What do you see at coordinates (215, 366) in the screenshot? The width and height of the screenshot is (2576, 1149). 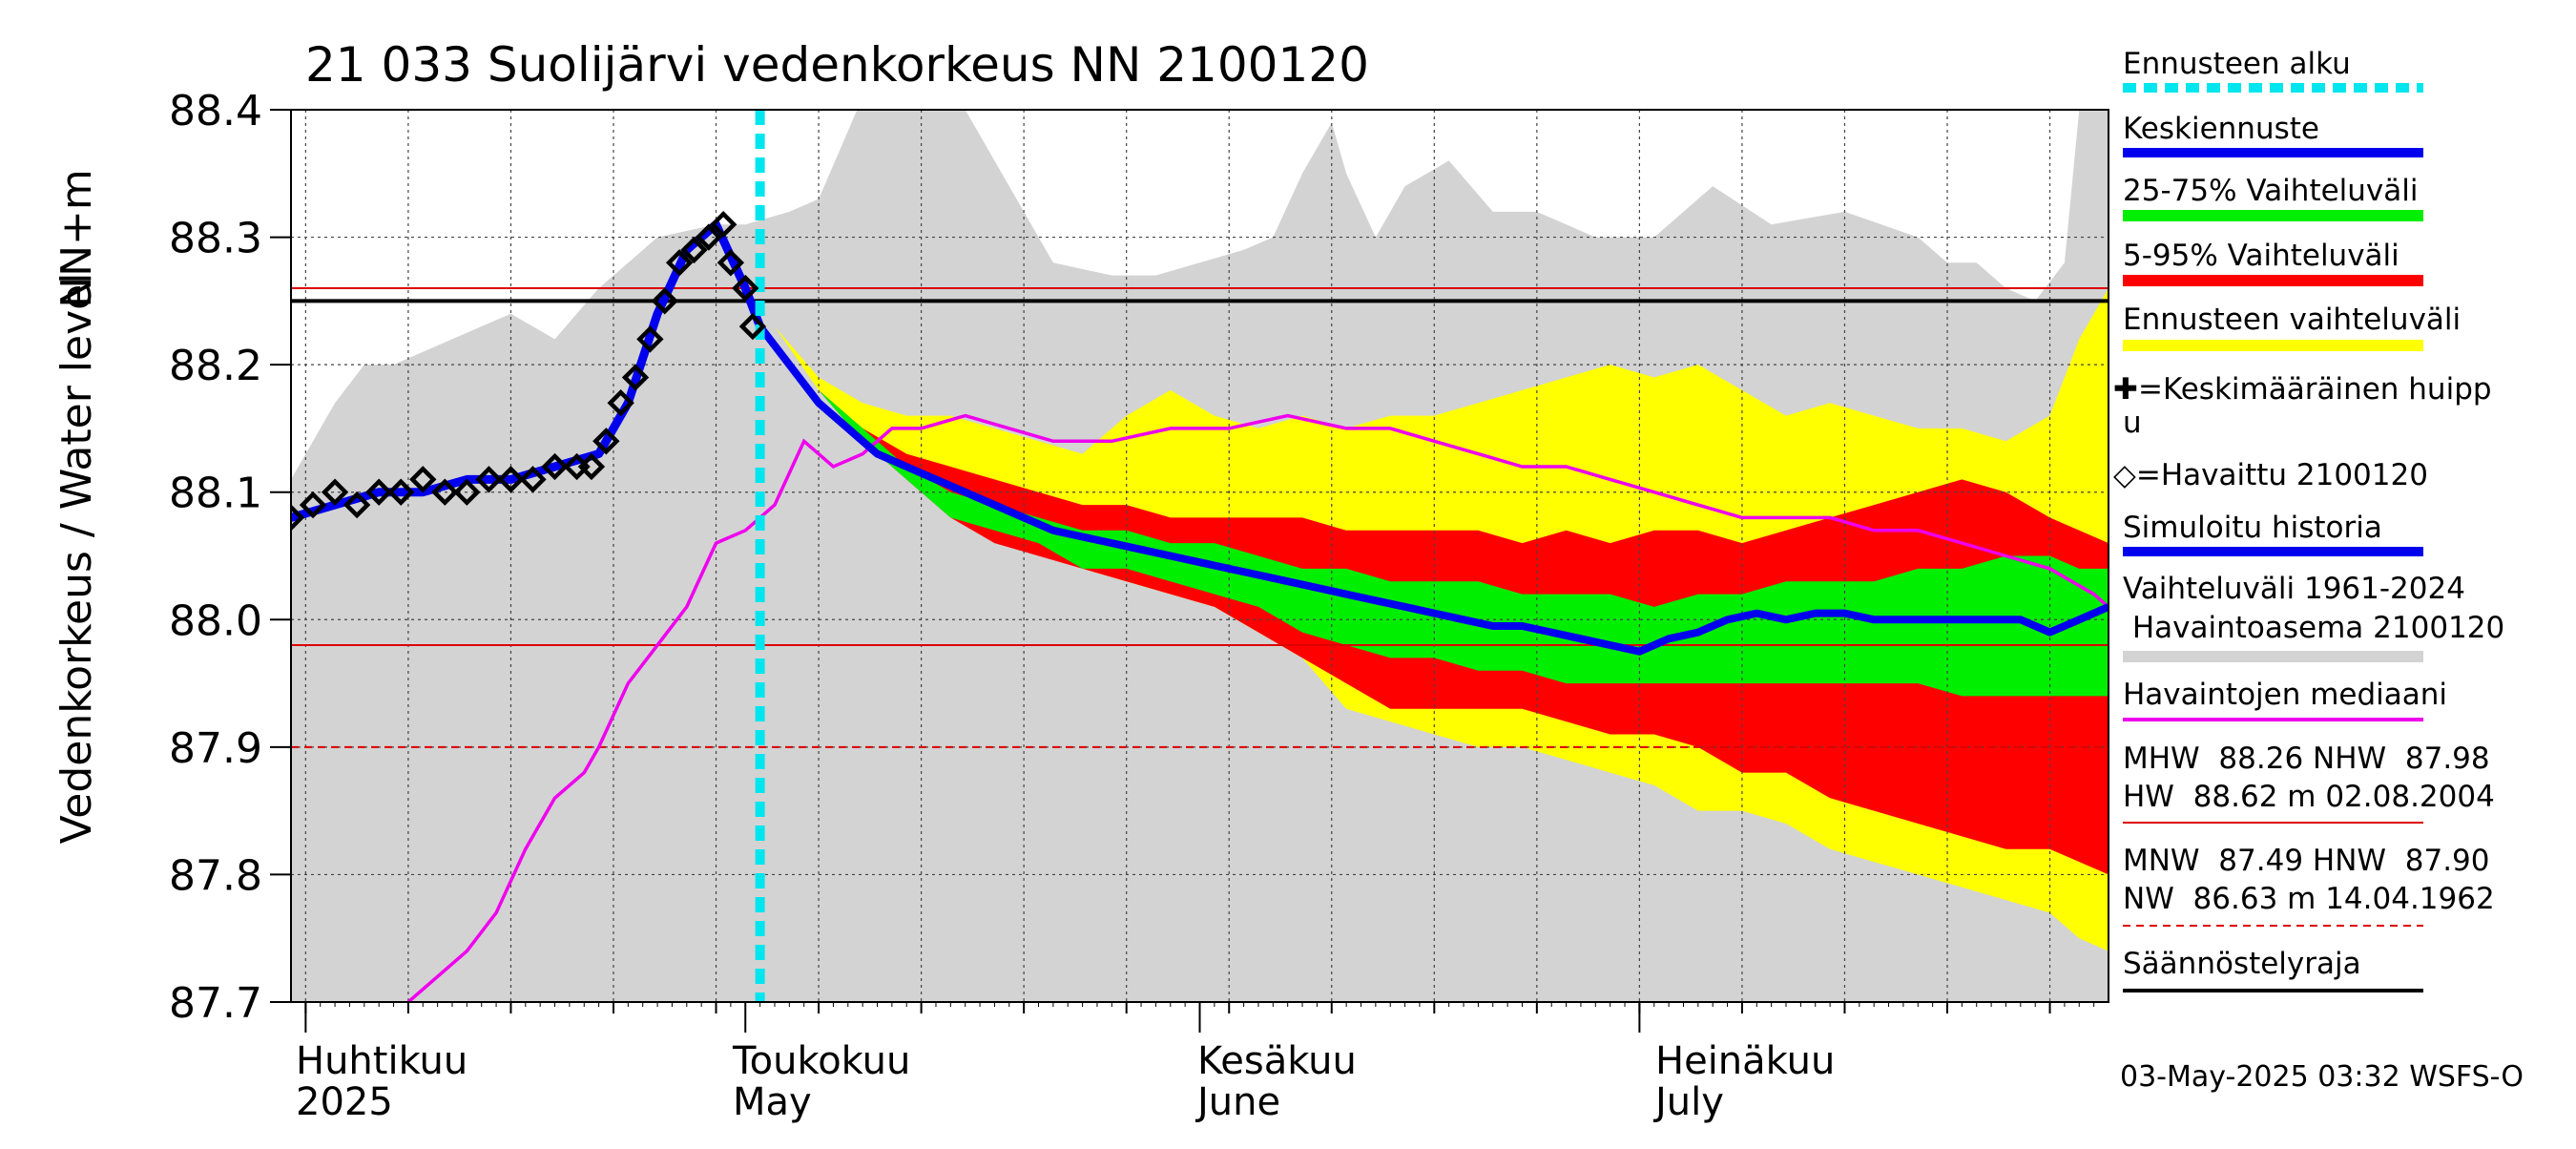 I see `y-tick-label: 88.2` at bounding box center [215, 366].